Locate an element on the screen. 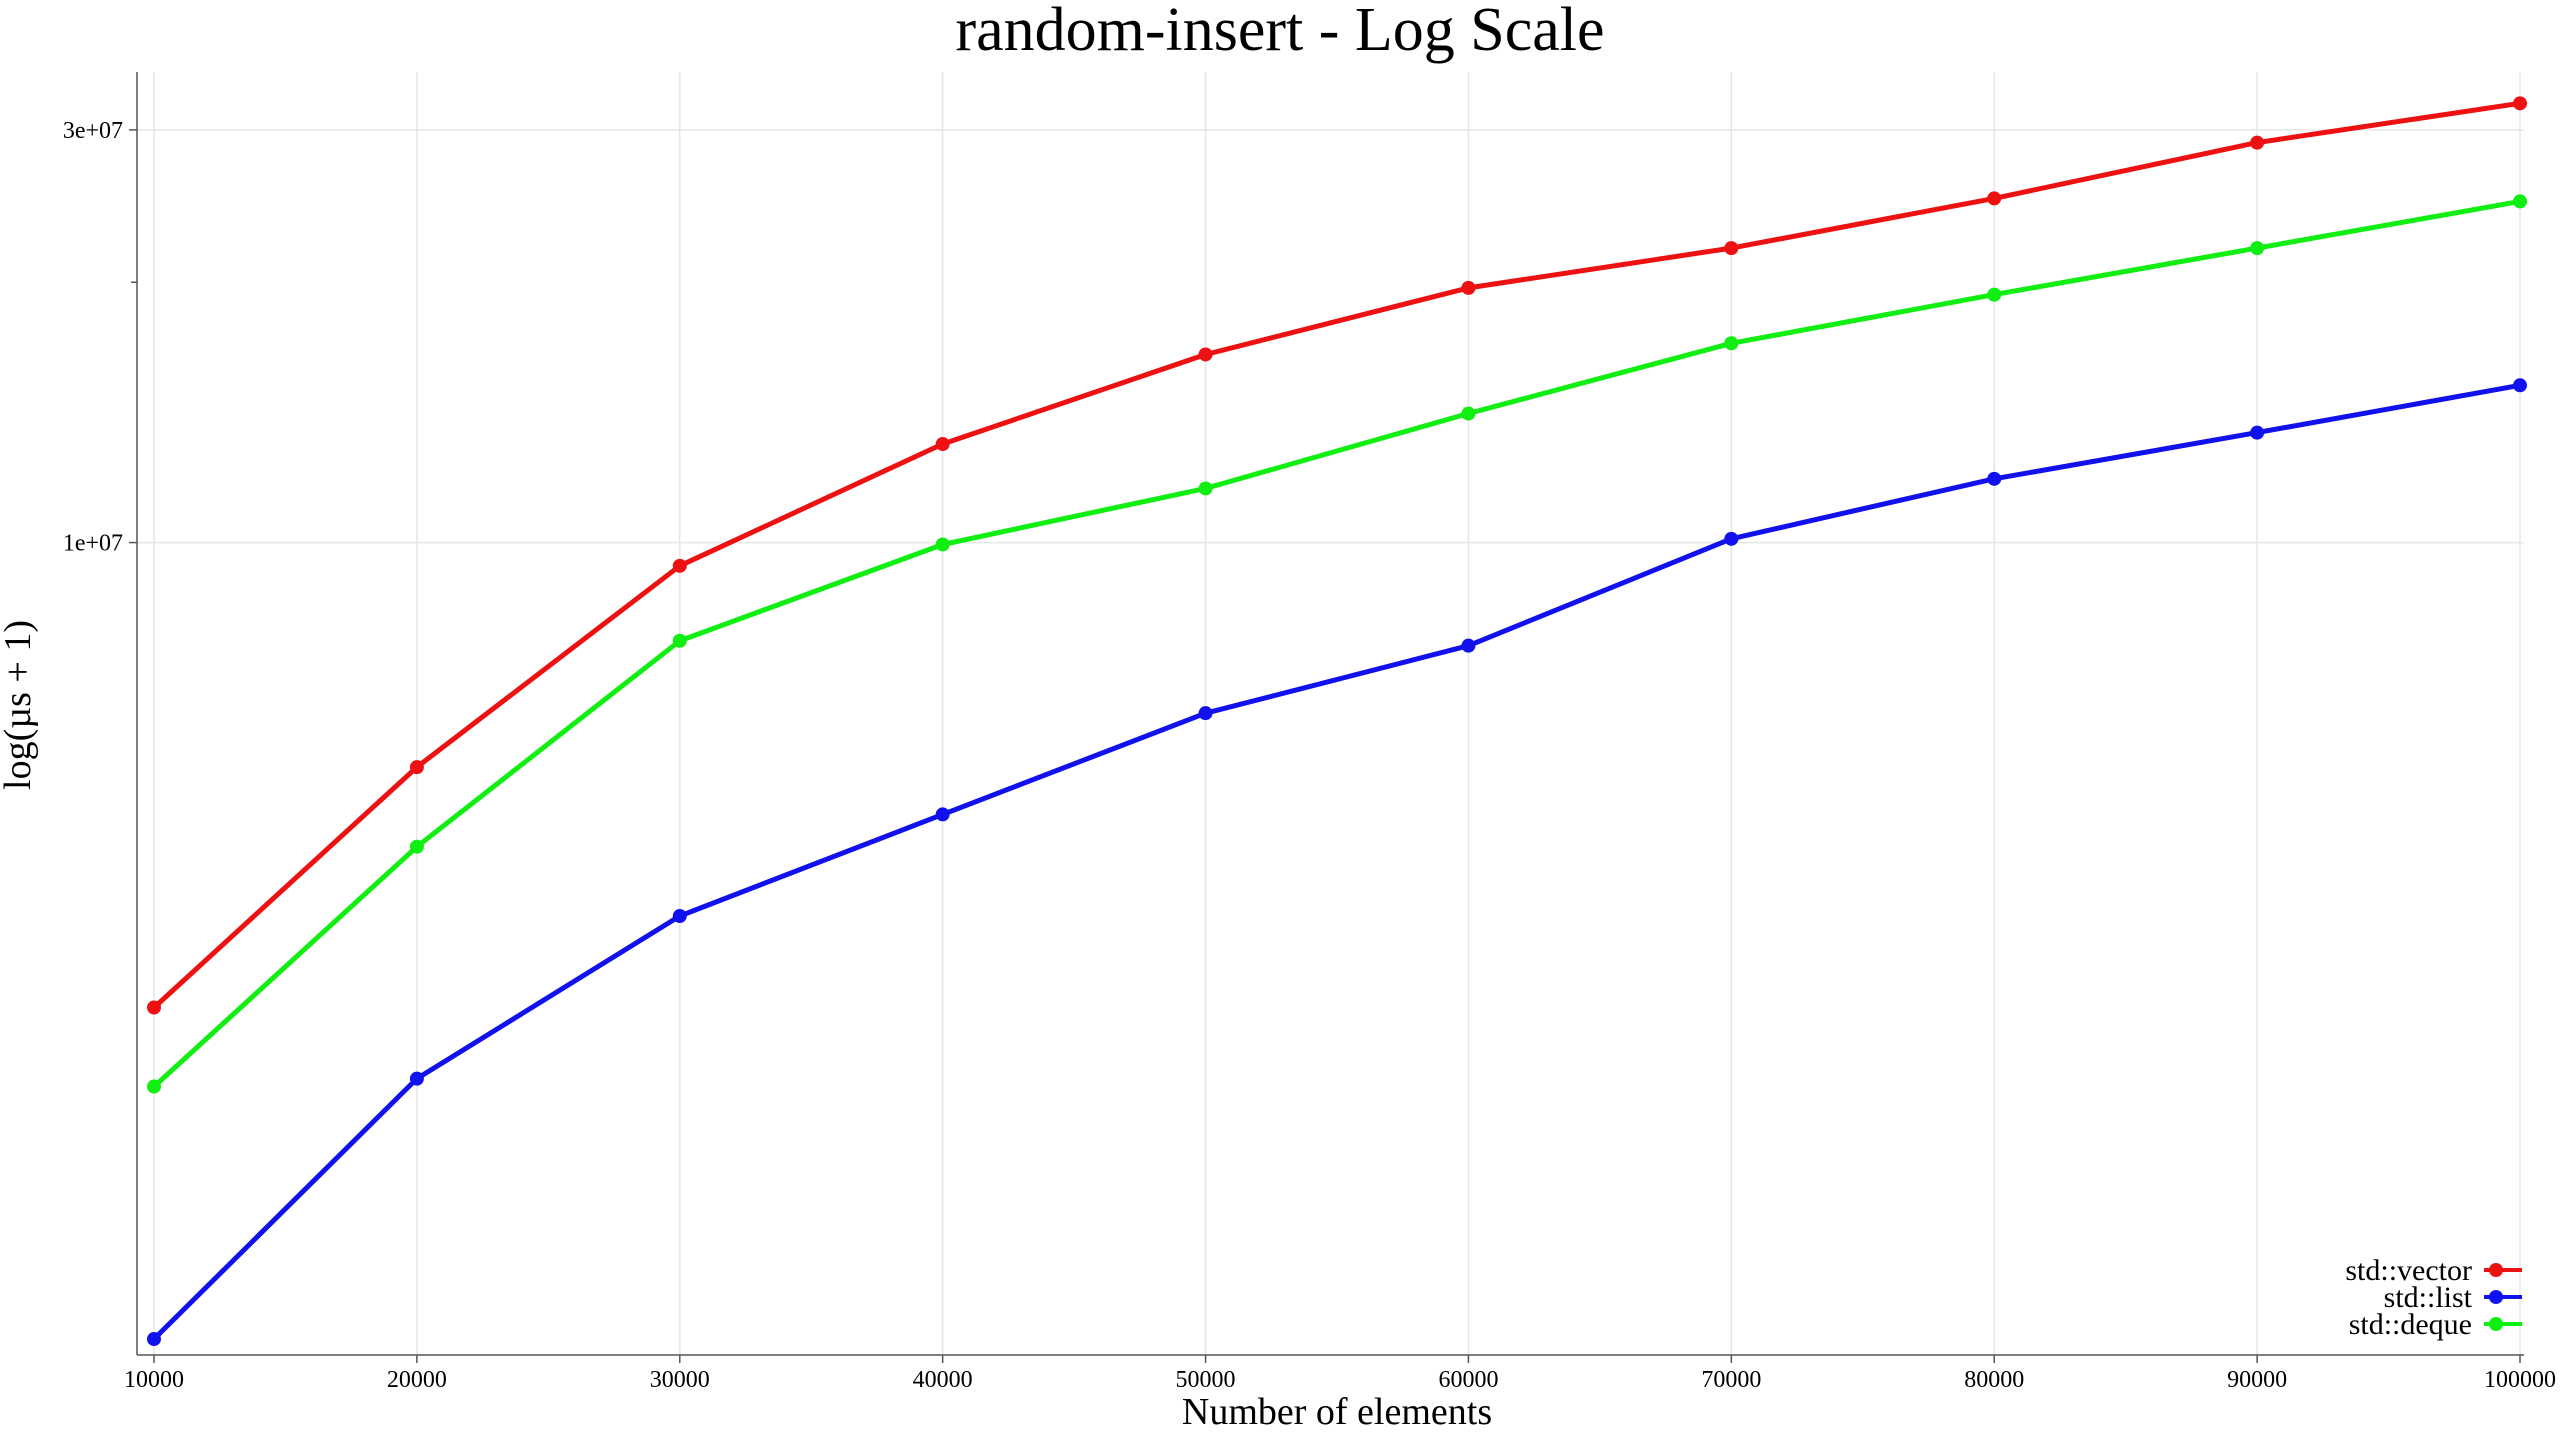 This screenshot has height=1440, width=2560. x-tick-label: 30000 is located at coordinates (680, 1380).